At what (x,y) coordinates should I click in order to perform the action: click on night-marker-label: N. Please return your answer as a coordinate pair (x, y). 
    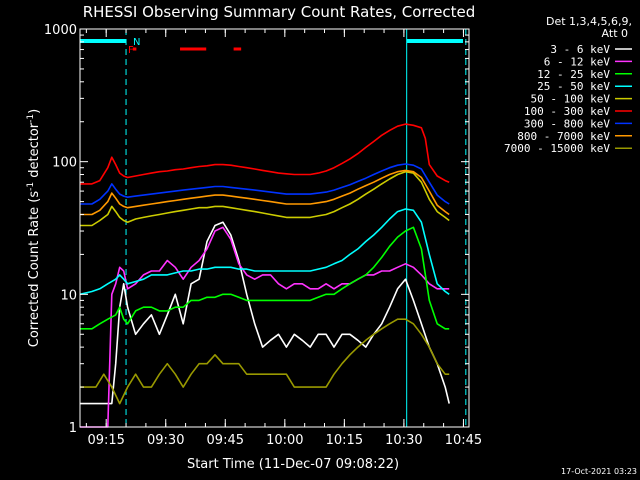
    Looking at the image, I should click on (136, 42).